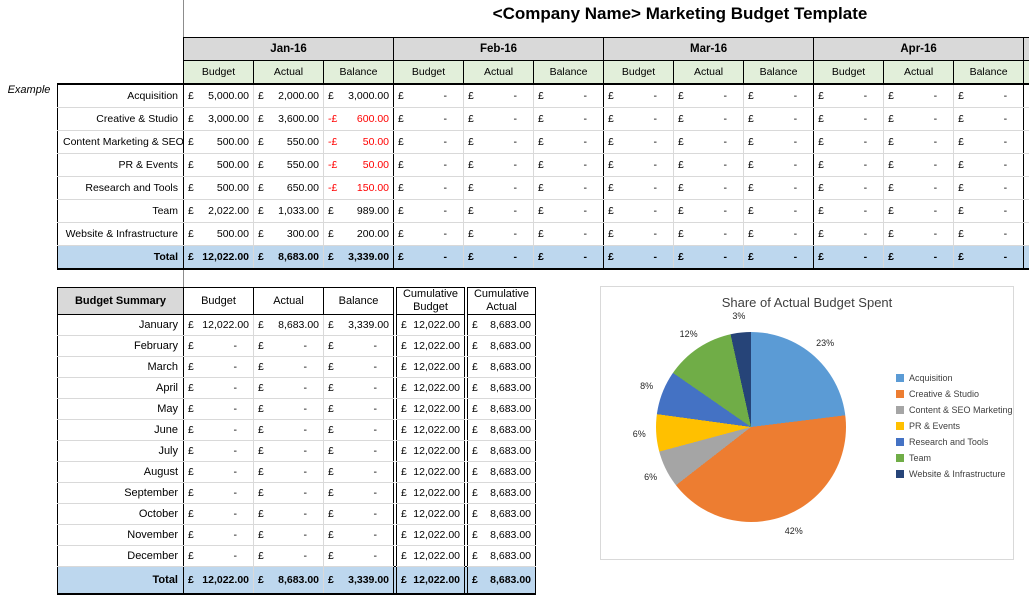 This screenshot has height=595, width=1029. What do you see at coordinates (219, 325) in the screenshot?
I see `cell-budget: £12,022.00` at bounding box center [219, 325].